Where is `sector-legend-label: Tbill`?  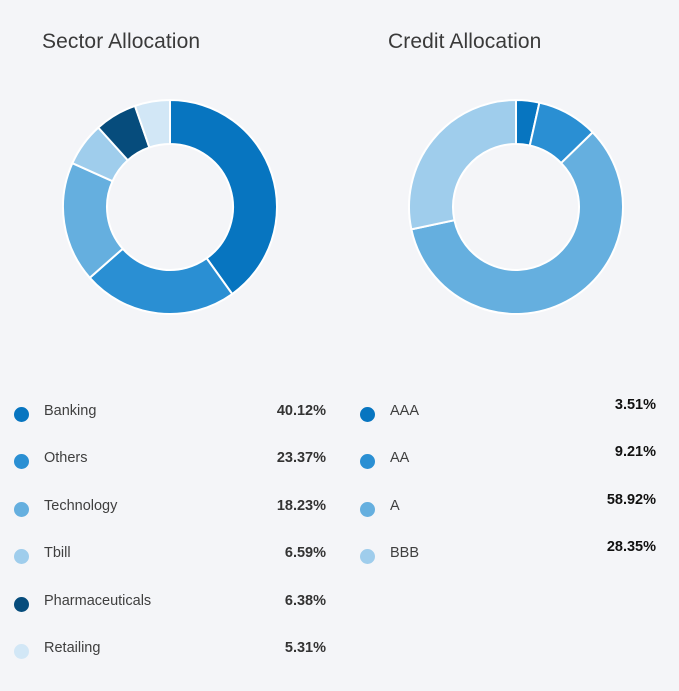 sector-legend-label: Tbill is located at coordinates (57, 553).